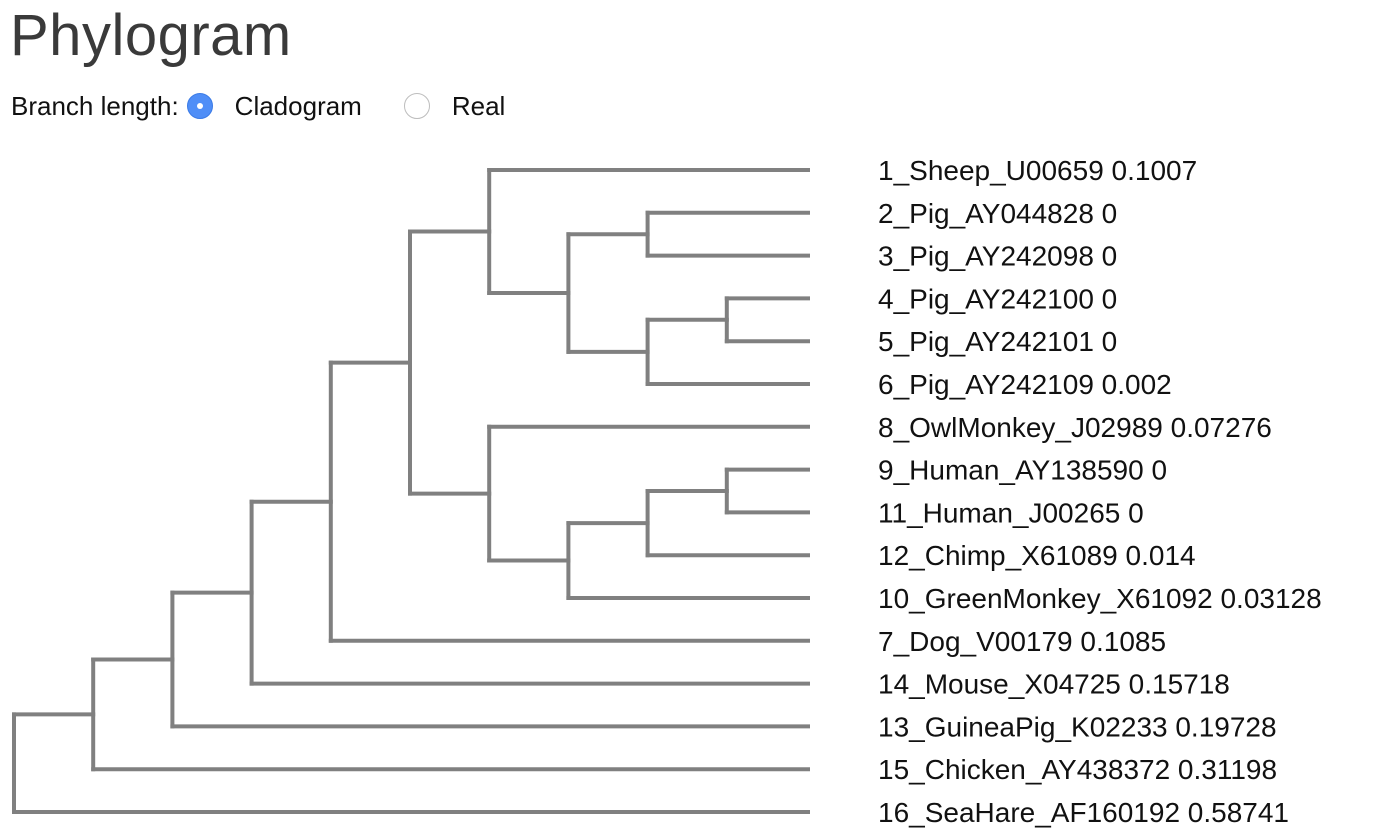  I want to click on cladogram-radio, so click(199, 106).